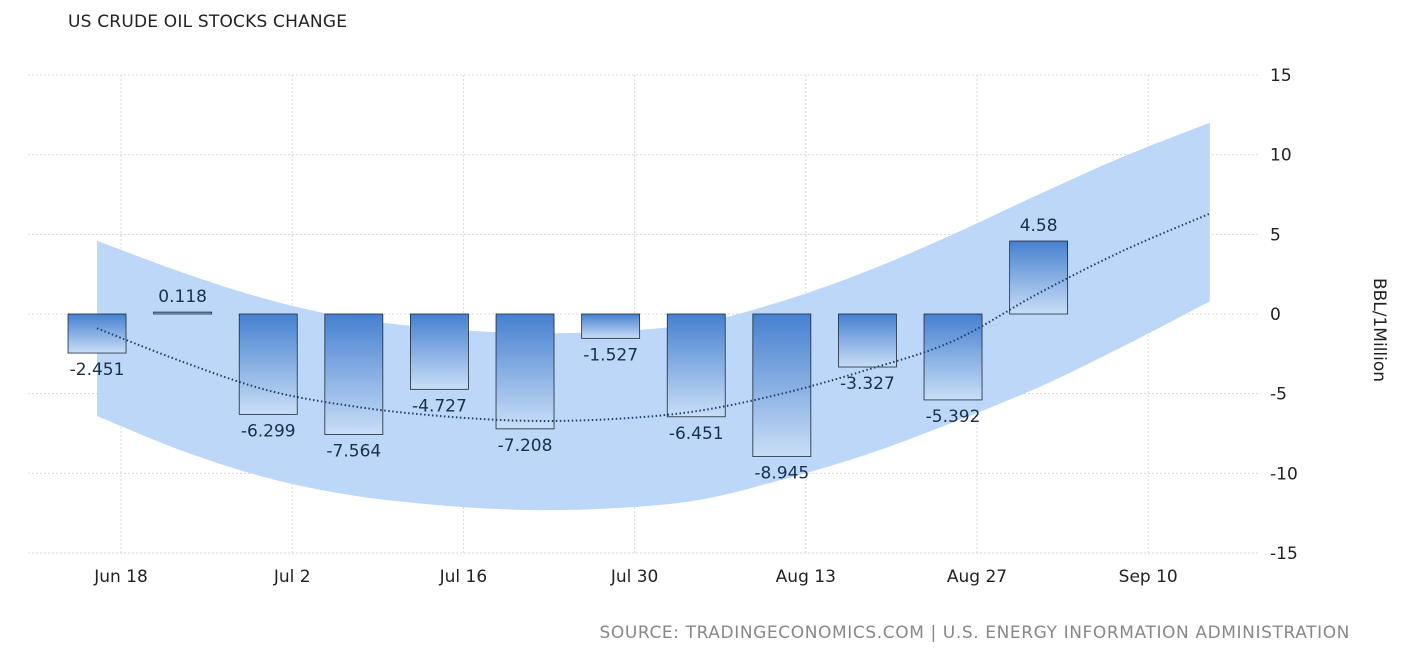 The height and width of the screenshot is (656, 1410). What do you see at coordinates (182, 297) in the screenshot?
I see `data-label: 0.118` at bounding box center [182, 297].